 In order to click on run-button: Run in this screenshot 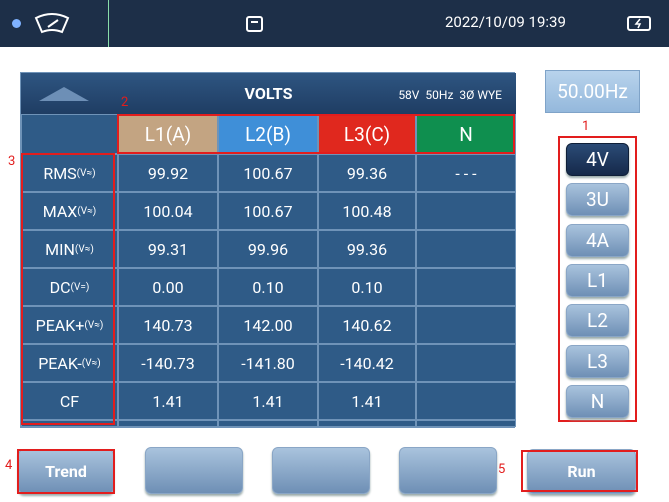, I will do `click(581, 471)`.